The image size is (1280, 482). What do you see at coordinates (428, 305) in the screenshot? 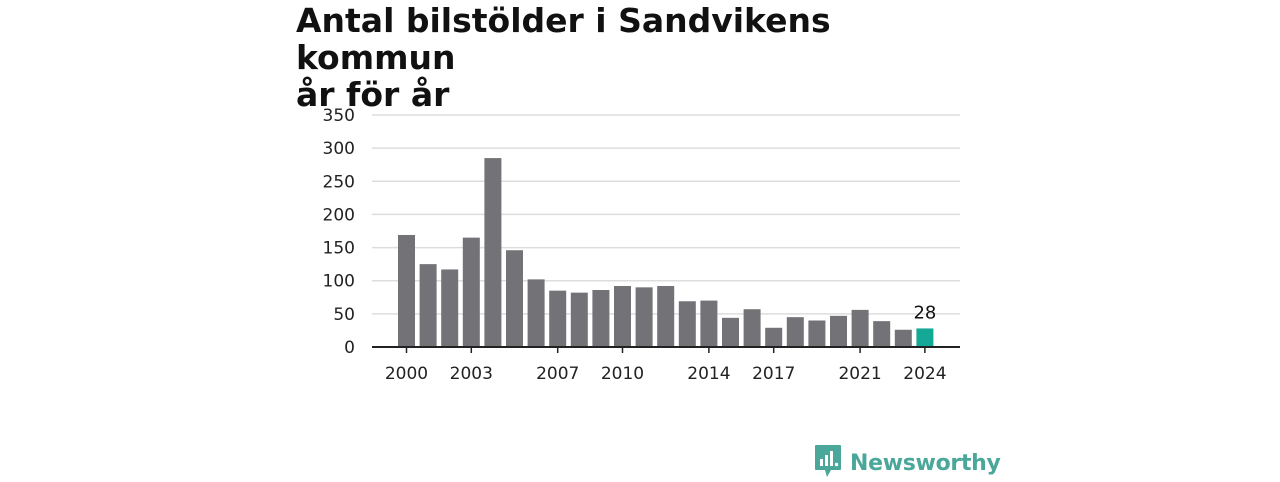
I see `bar-2001` at bounding box center [428, 305].